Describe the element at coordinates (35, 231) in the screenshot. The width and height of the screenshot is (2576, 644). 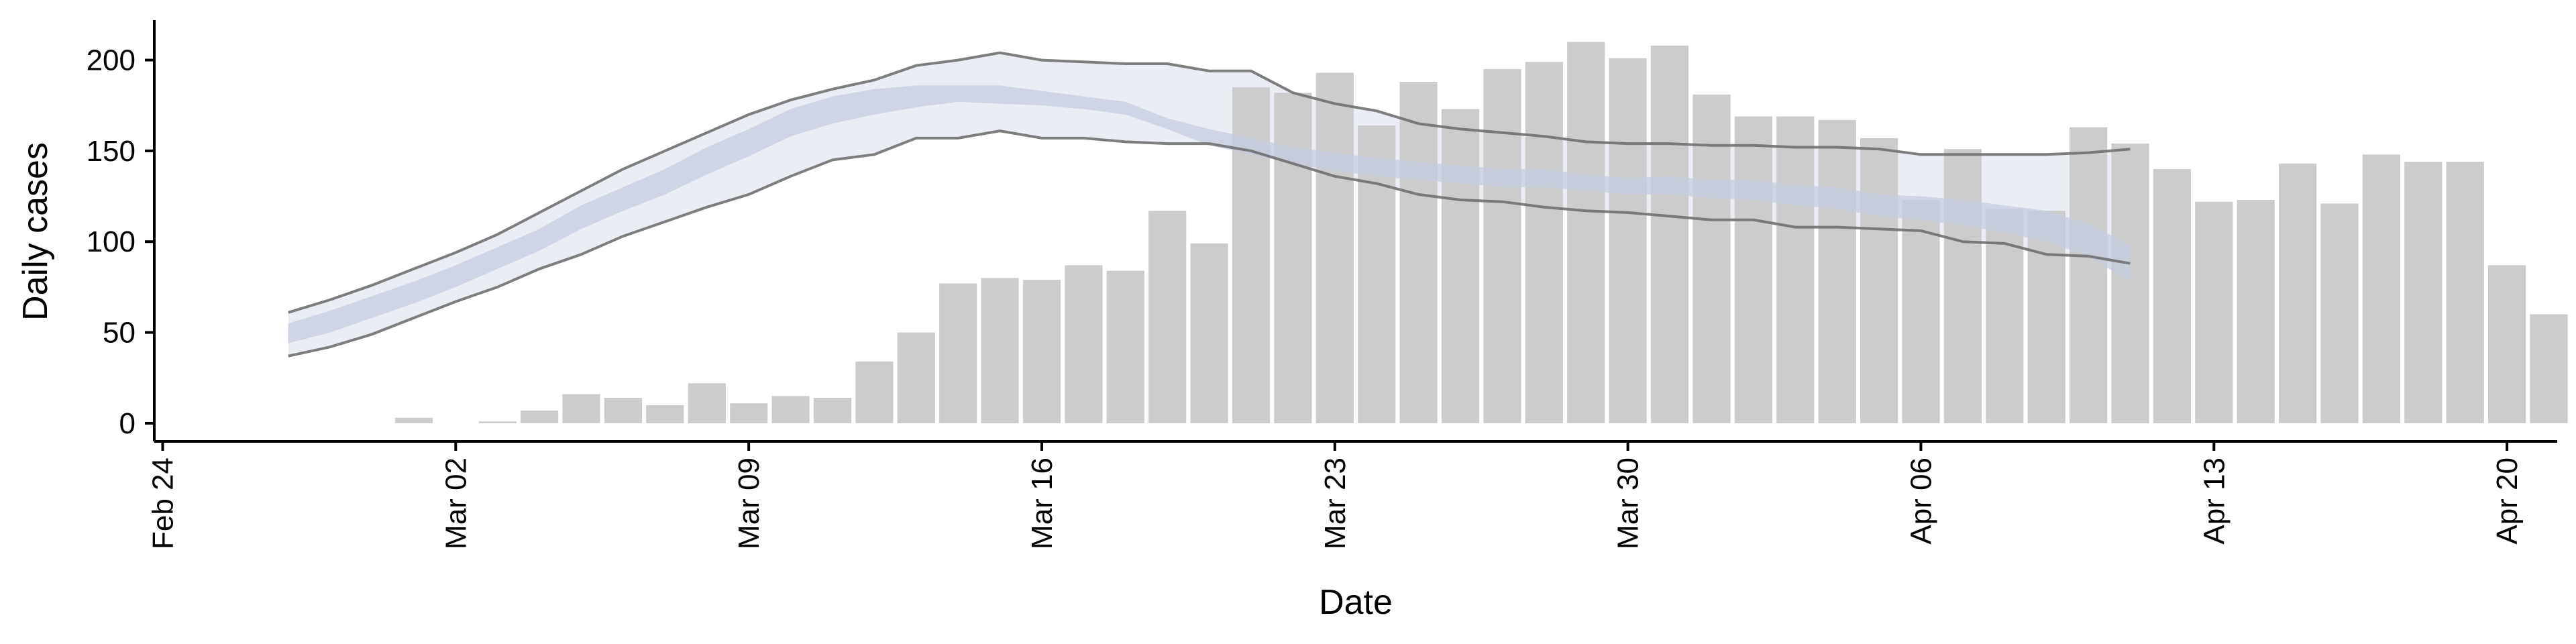
I see `y-axis-title: Daily cases` at that location.